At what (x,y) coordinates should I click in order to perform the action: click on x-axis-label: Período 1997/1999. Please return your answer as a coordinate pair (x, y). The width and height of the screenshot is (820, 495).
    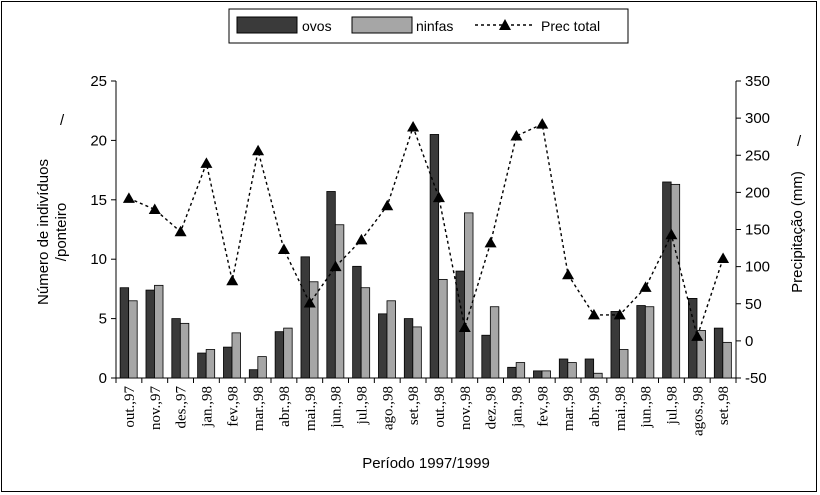
    Looking at the image, I should click on (426, 463).